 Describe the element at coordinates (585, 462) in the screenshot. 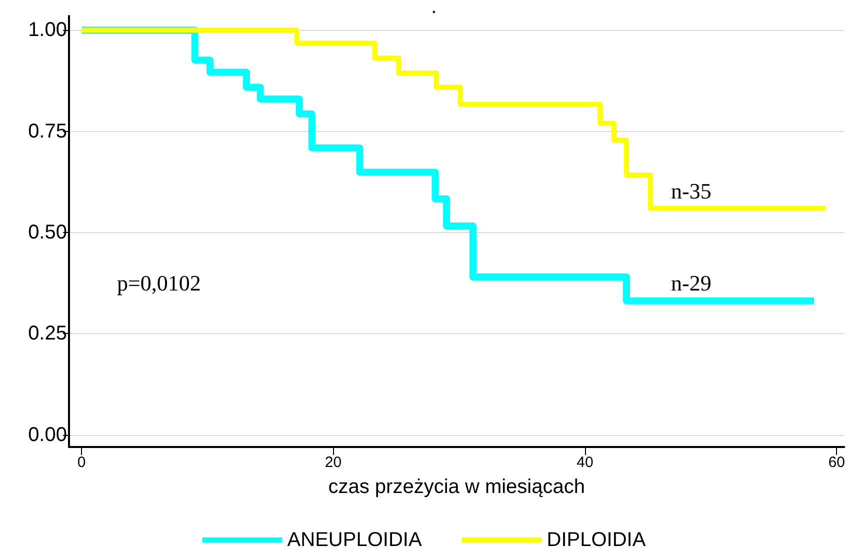

I see `x-tick-label: 40` at that location.